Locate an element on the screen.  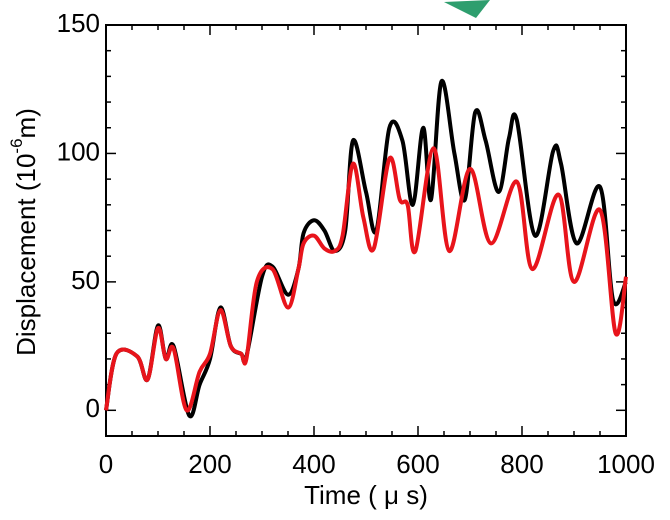
x-tick-label: 800 is located at coordinates (521, 464).